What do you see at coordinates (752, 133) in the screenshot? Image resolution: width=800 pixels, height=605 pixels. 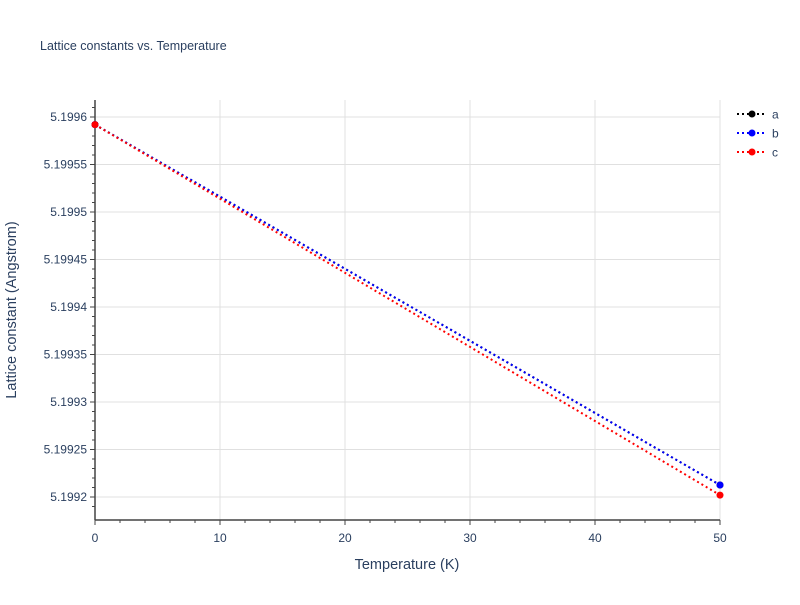 I see `legend-marker-b` at bounding box center [752, 133].